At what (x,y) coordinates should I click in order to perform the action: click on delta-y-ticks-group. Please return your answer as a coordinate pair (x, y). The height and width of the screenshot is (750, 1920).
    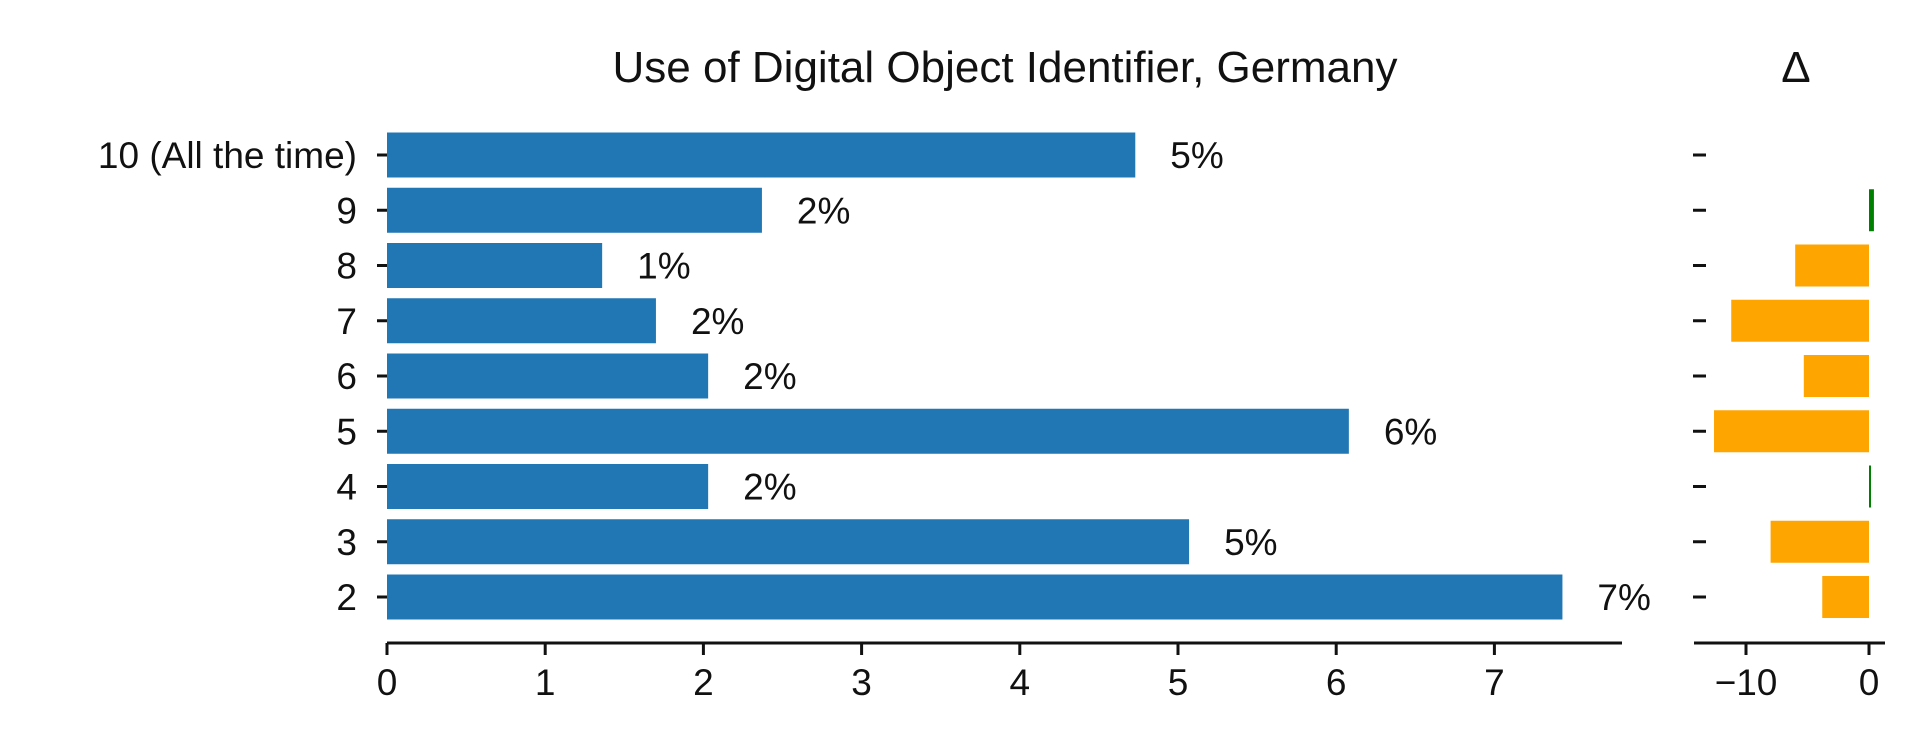
    Looking at the image, I should click on (1699, 376).